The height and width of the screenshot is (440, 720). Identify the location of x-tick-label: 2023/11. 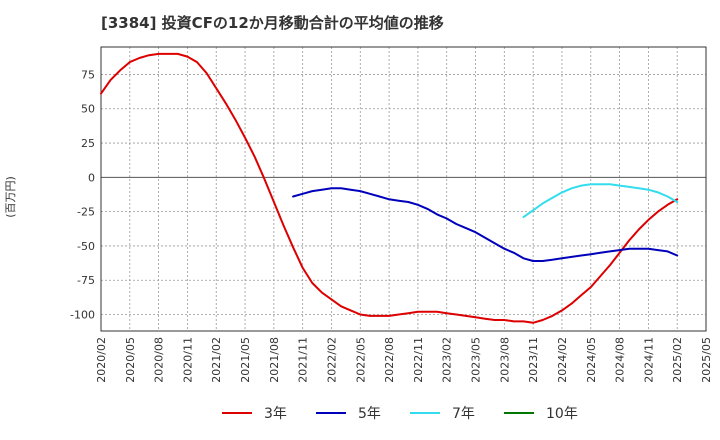
(533, 360).